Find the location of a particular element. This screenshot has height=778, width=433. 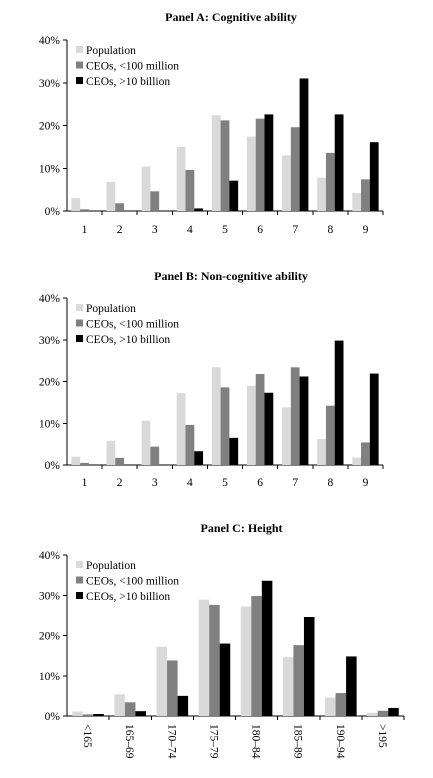

x-tick-label: 175–79 is located at coordinates (213, 741).